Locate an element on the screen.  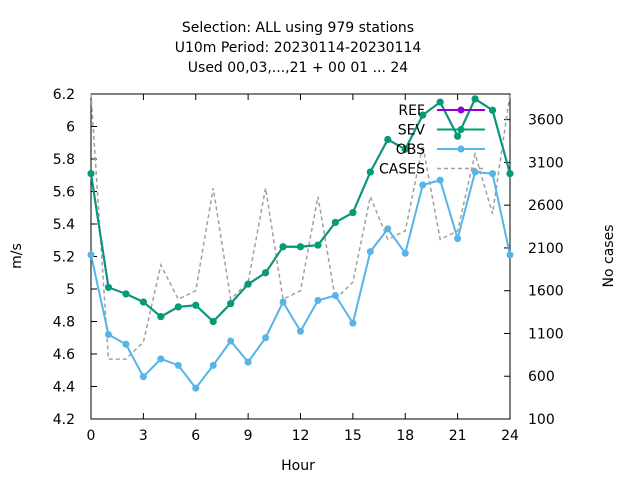
legend-marker-sev is located at coordinates (461, 129).